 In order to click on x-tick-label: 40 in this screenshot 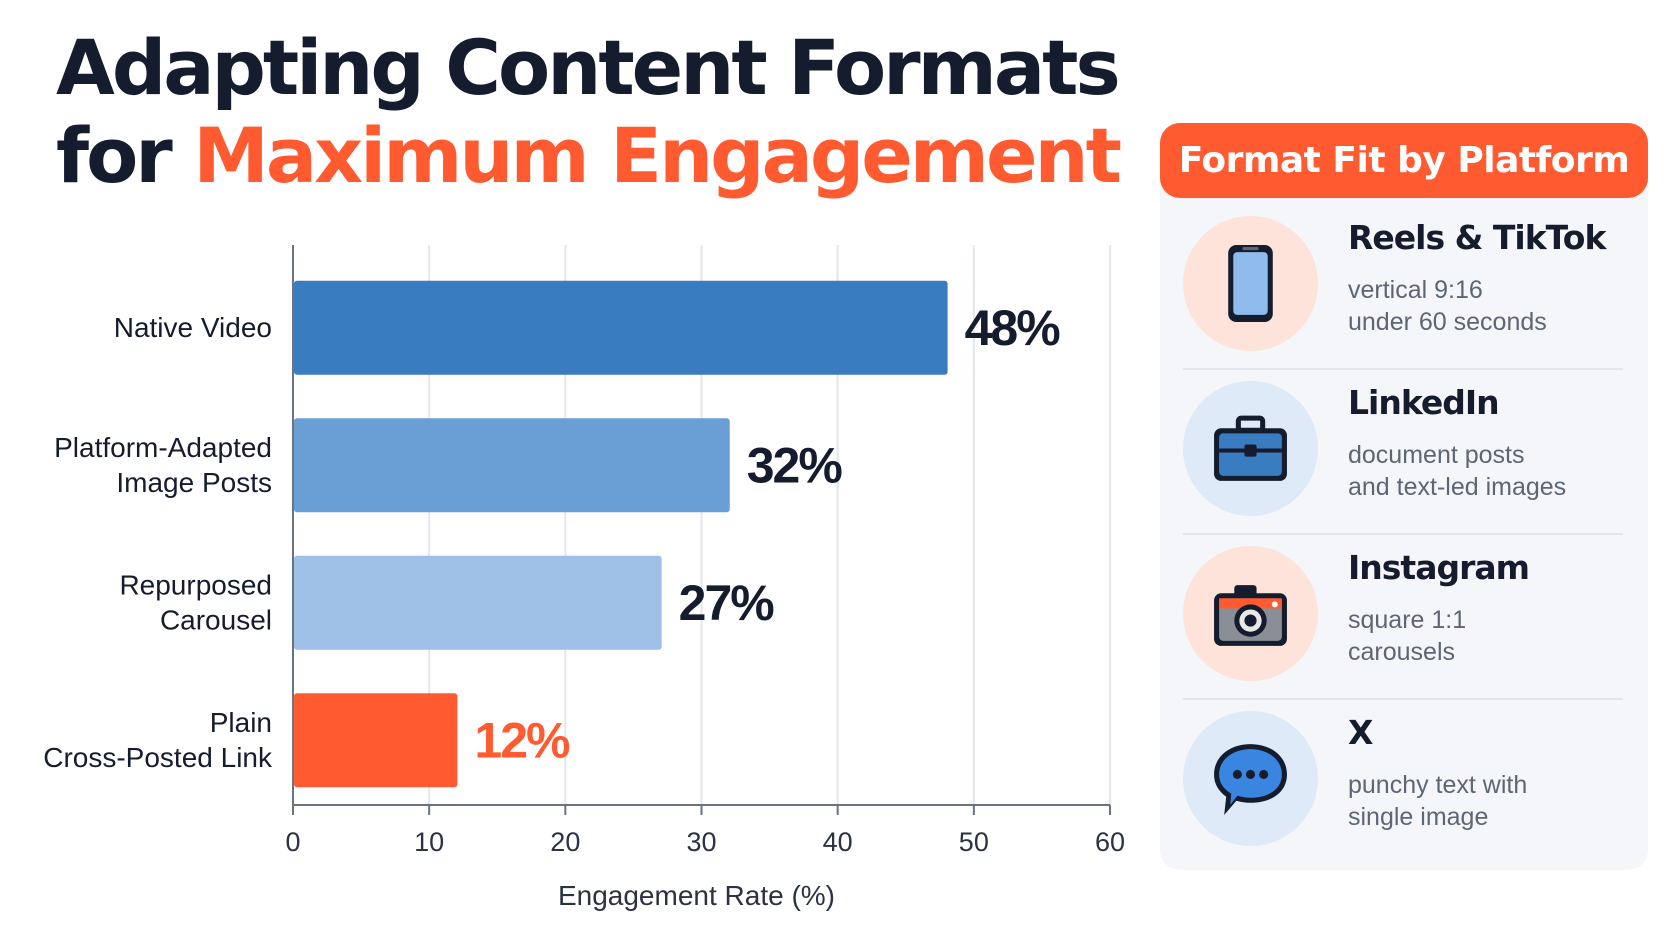, I will do `click(838, 842)`.